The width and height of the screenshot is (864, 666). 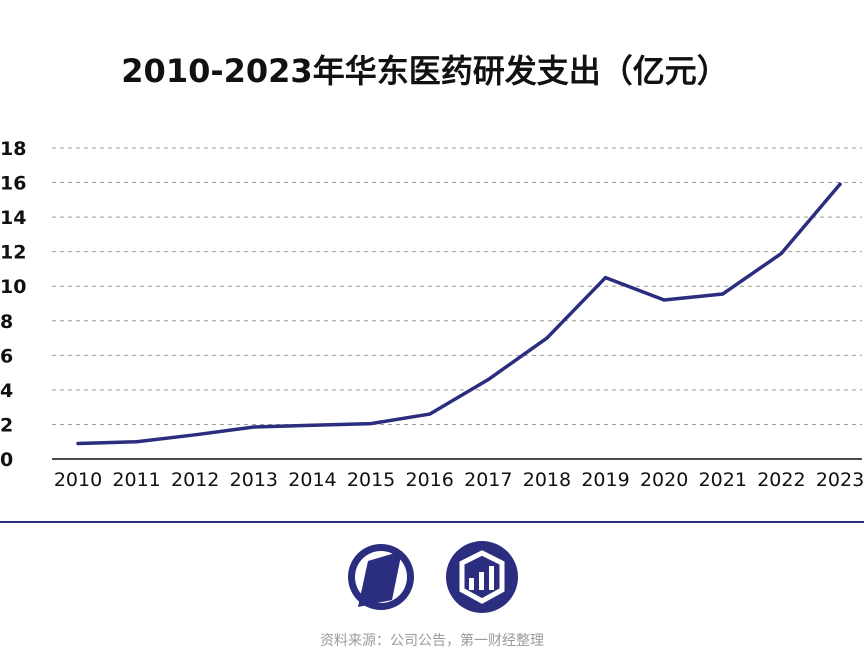 I want to click on x-tick-label: 2010, so click(x=78, y=480).